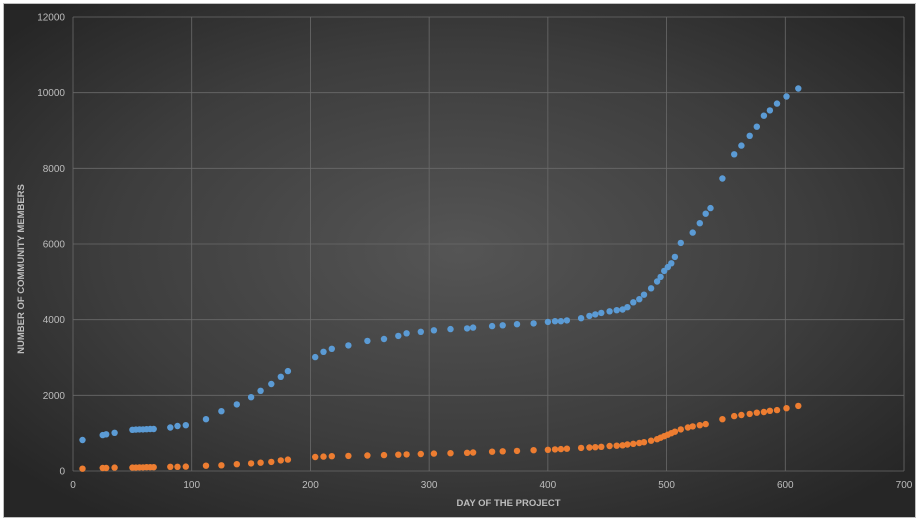  I want to click on x-tick-label: 600, so click(785, 485).